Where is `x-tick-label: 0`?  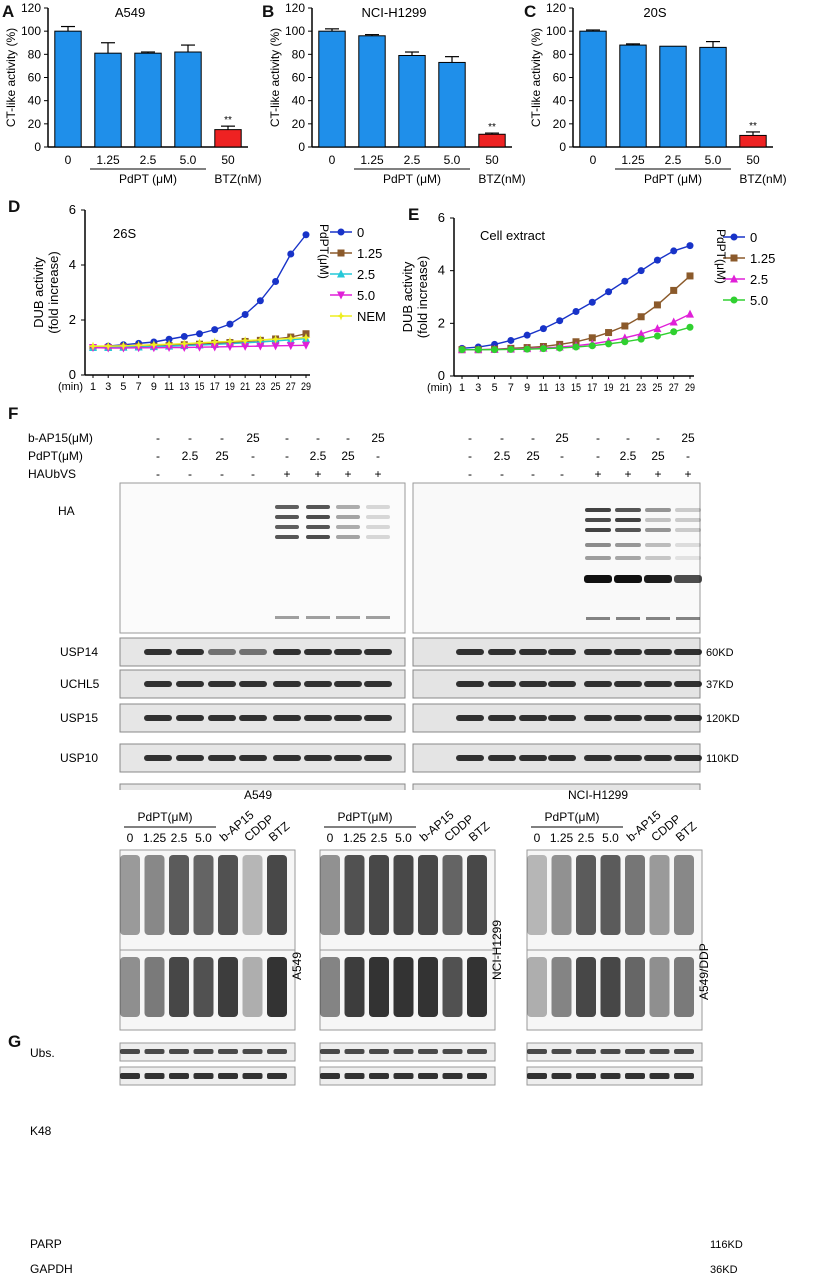
x-tick-label: 0 is located at coordinates (68, 160).